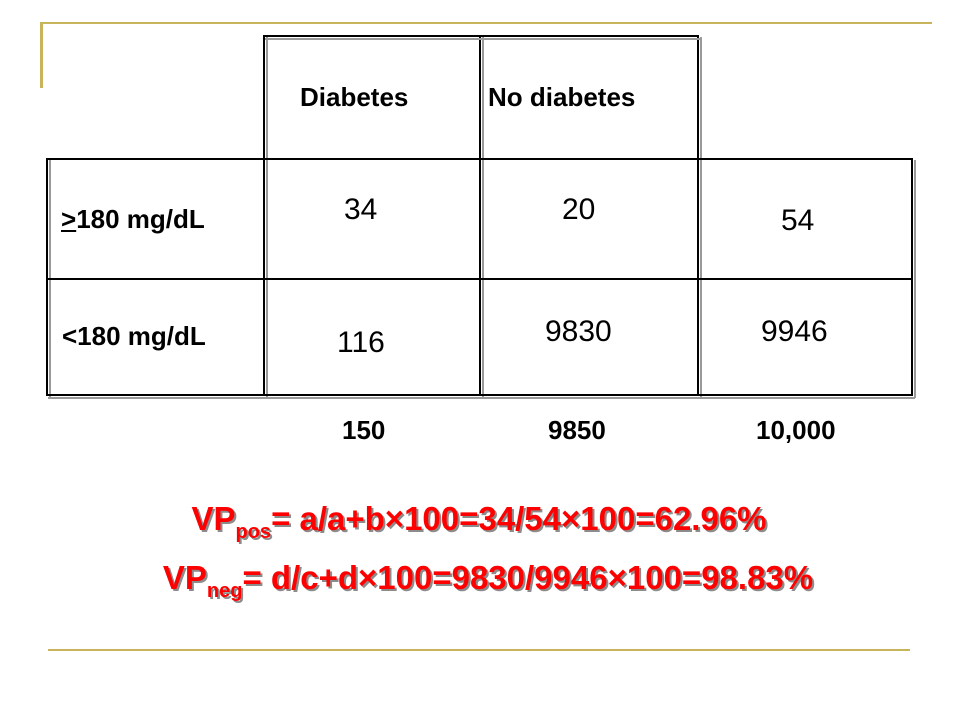 The height and width of the screenshot is (720, 960). Describe the element at coordinates (796, 430) in the screenshot. I see `grand-total: 10,000` at that location.